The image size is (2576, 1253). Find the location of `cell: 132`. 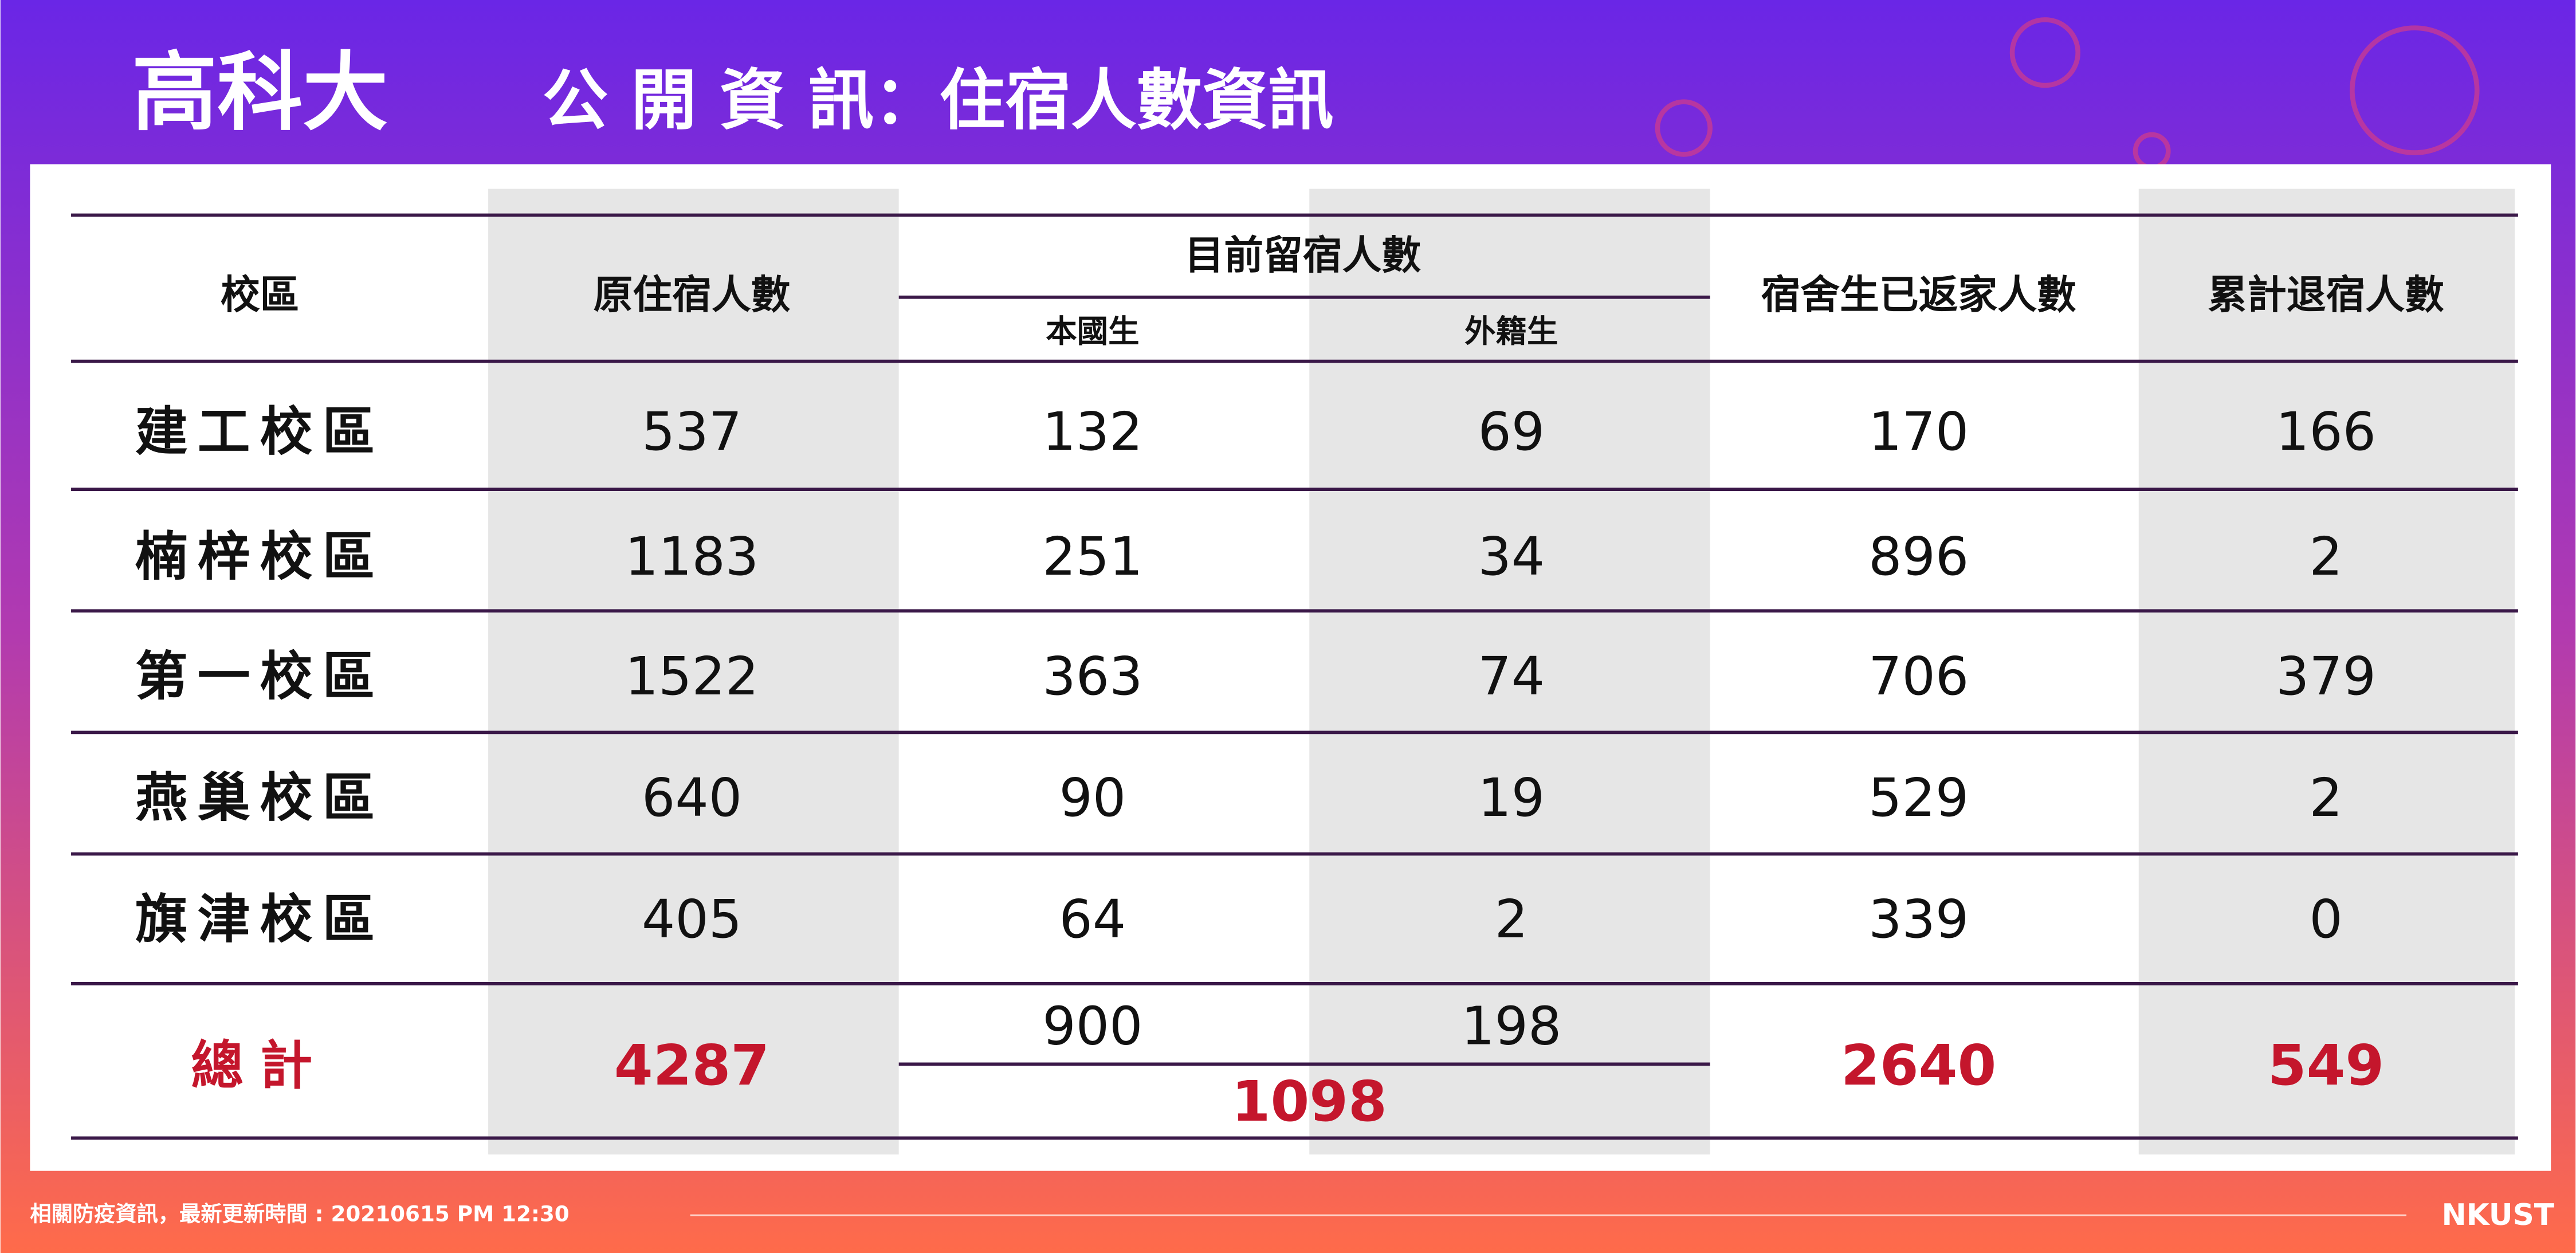

cell: 132 is located at coordinates (1092, 431).